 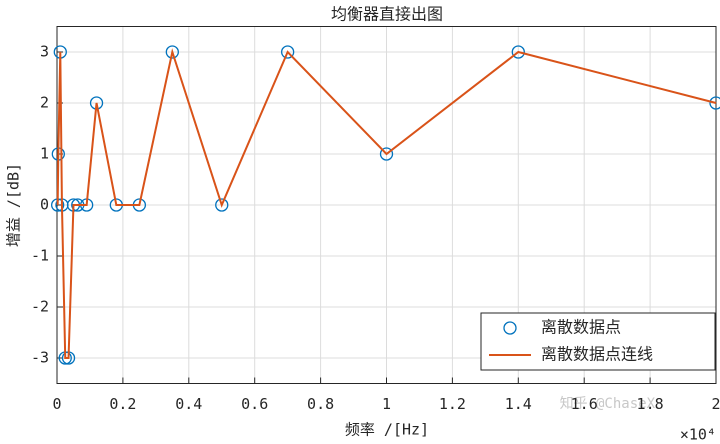 What do you see at coordinates (386, 404) in the screenshot?
I see `x-tick-label: 1` at bounding box center [386, 404].